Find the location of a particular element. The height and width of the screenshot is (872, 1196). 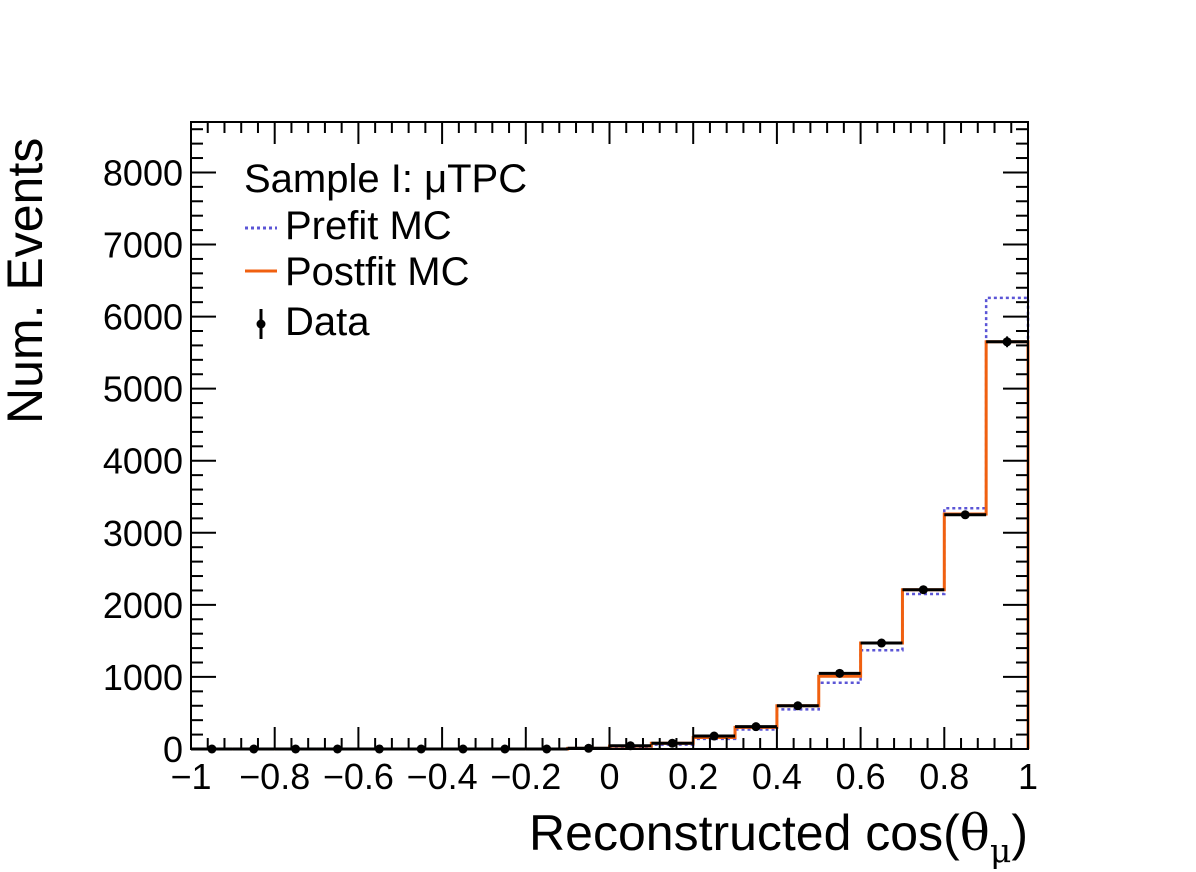

x-tick-label: 0 is located at coordinates (609, 776).